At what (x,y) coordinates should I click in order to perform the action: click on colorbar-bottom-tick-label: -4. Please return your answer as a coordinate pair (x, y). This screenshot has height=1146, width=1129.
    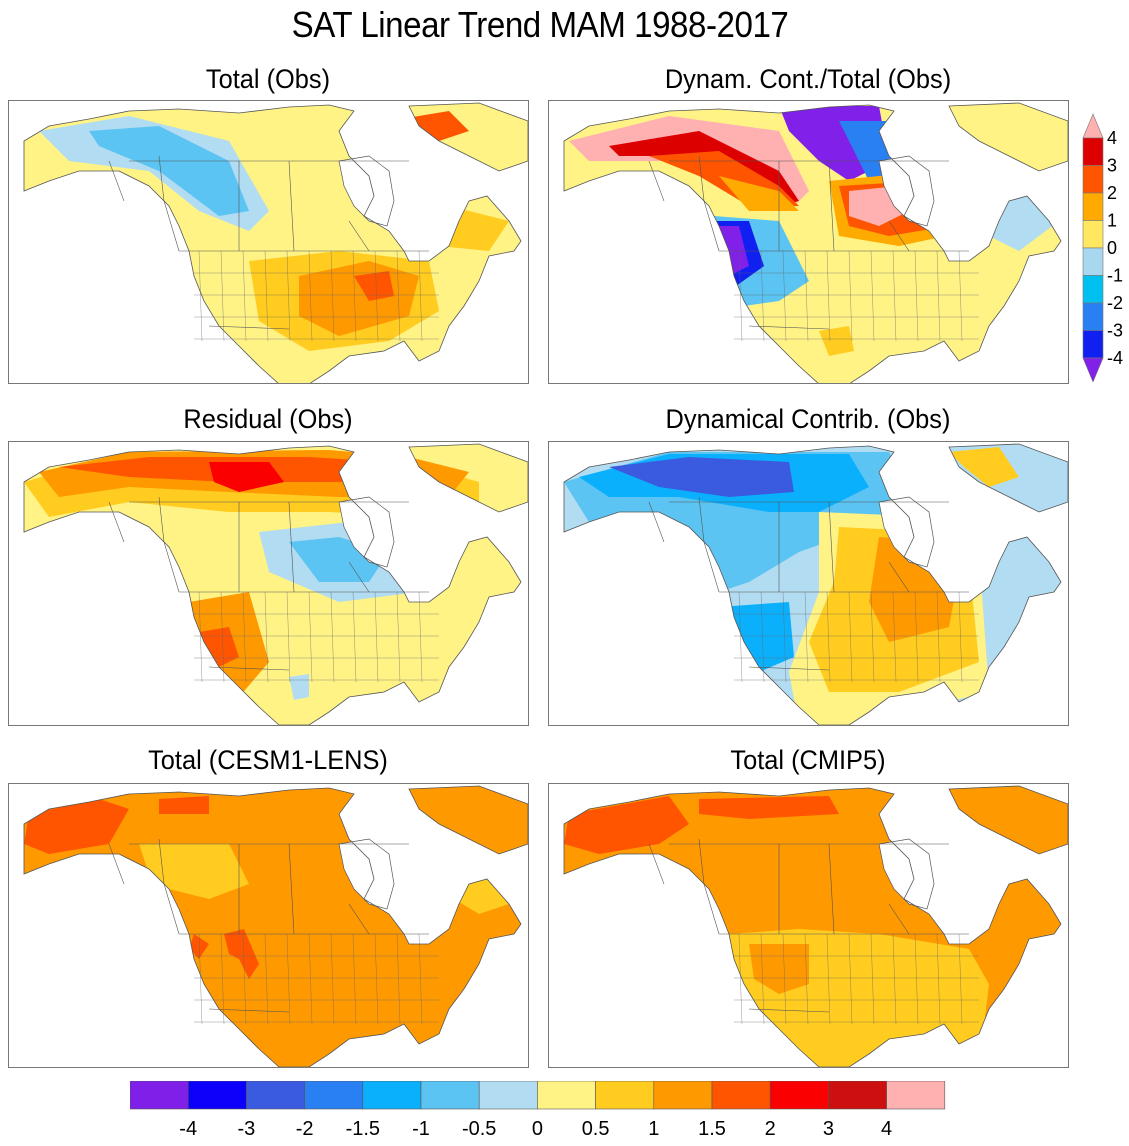
    Looking at the image, I should click on (188, 1129).